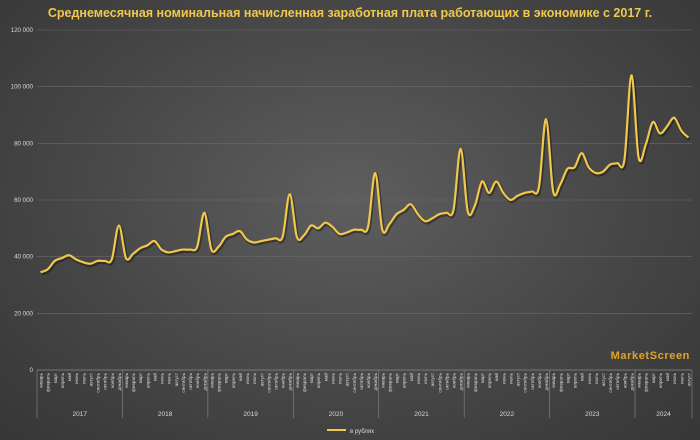  What do you see at coordinates (23, 257) in the screenshot?
I see `y-tick-label: 40 000` at bounding box center [23, 257].